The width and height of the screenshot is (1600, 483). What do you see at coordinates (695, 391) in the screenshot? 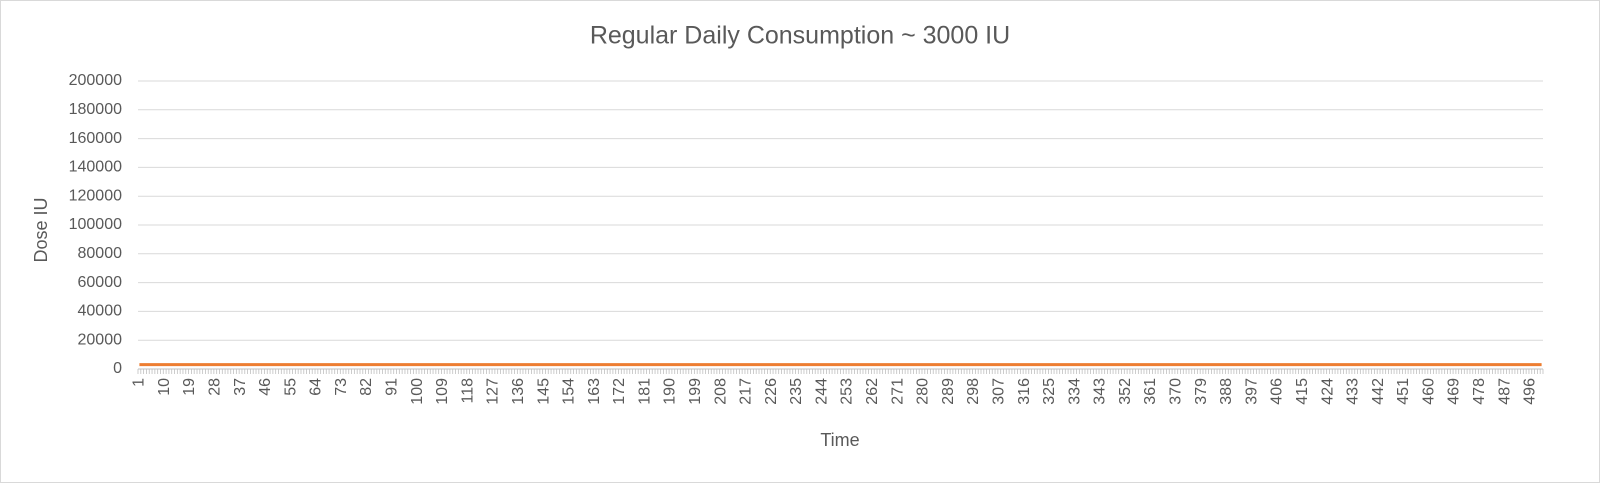
I see `x-tick-label: 199` at bounding box center [695, 391].